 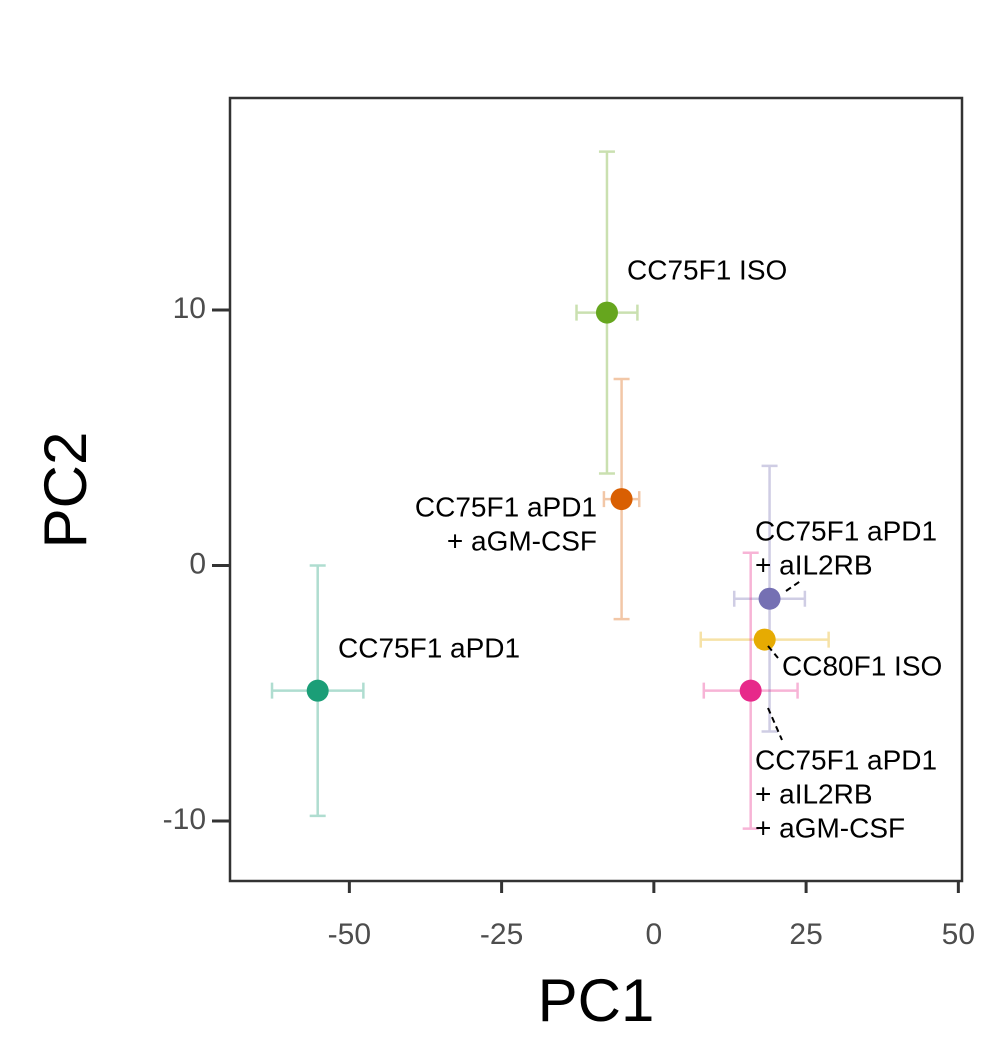 I want to click on y-tick-label: 0, so click(x=197, y=563).